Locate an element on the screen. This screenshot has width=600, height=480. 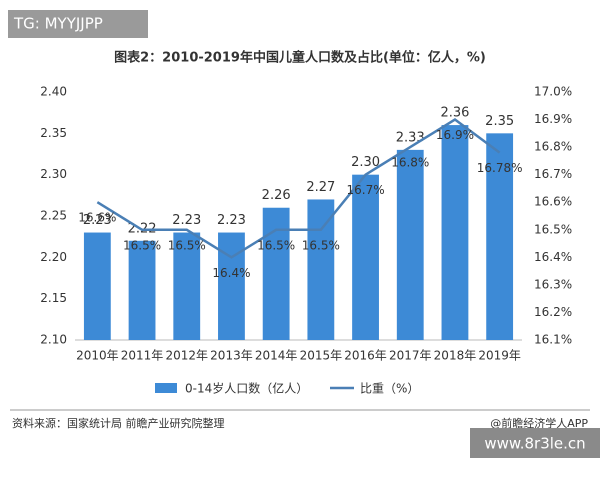
line-label: 16.8% is located at coordinates (410, 163).